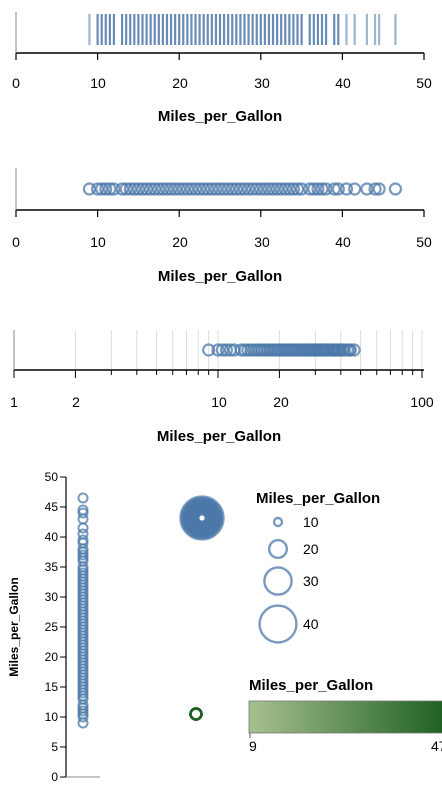 Image resolution: width=442 pixels, height=786 pixels. I want to click on x-tick-label: 30, so click(262, 242).